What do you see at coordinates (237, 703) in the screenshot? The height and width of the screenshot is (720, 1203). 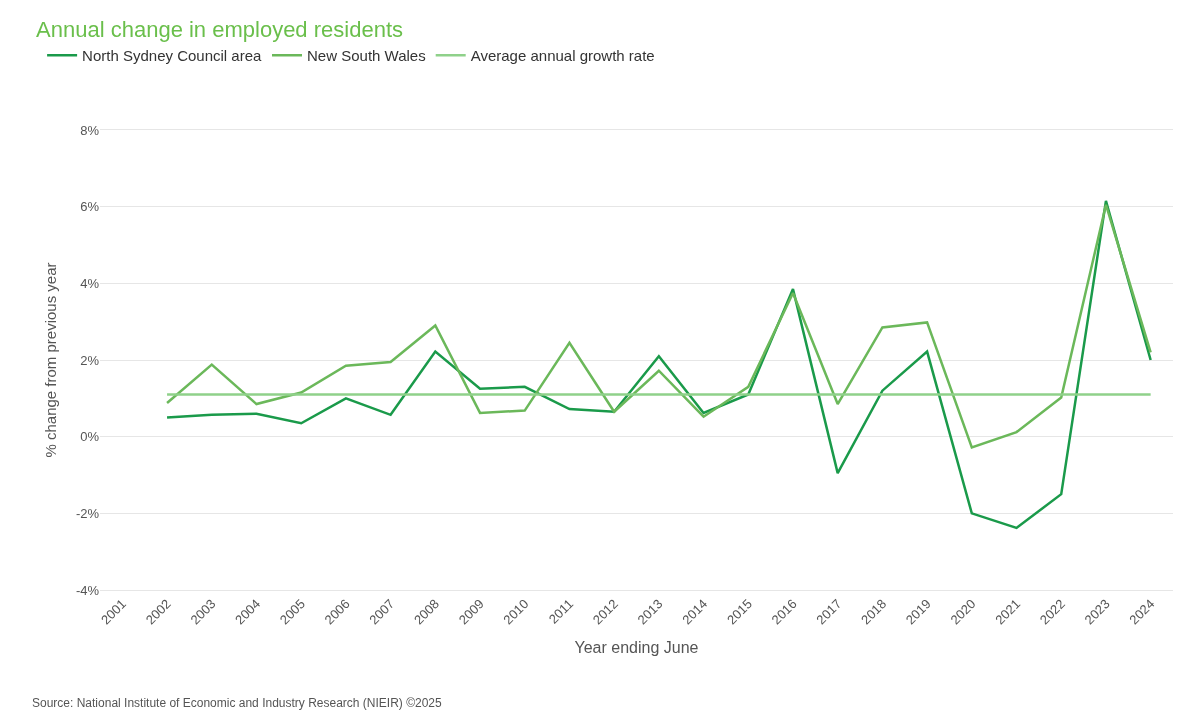 I see `source-note: Source: National Institute of Economic and Industry Research (NIEIR) ©2025` at bounding box center [237, 703].